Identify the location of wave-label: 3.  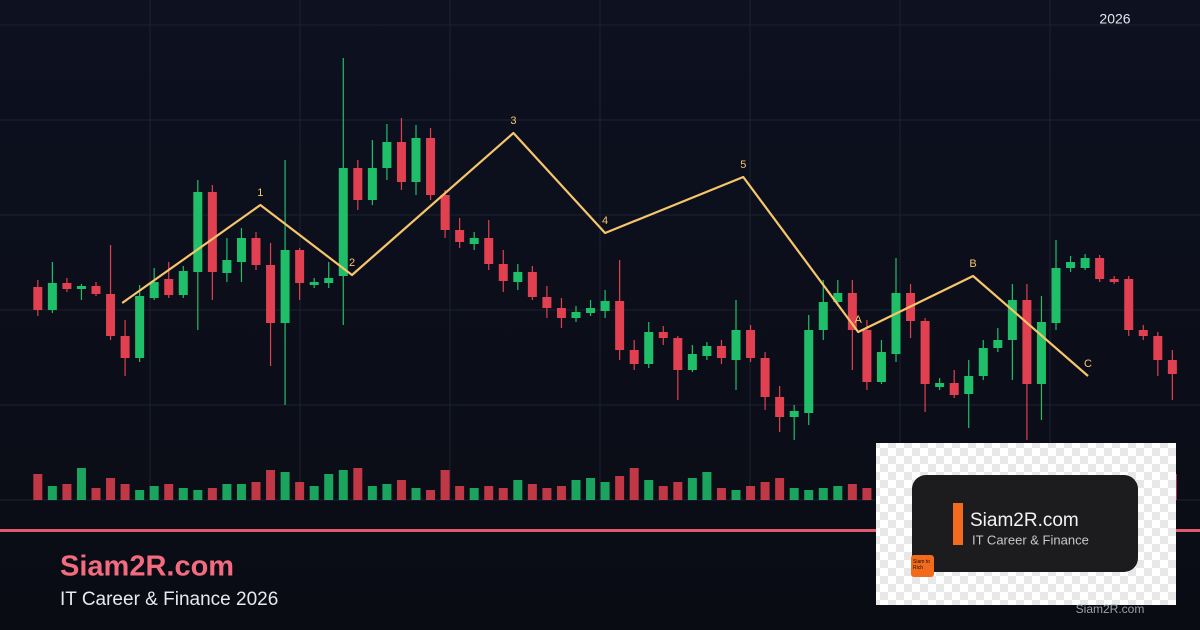
(513, 121).